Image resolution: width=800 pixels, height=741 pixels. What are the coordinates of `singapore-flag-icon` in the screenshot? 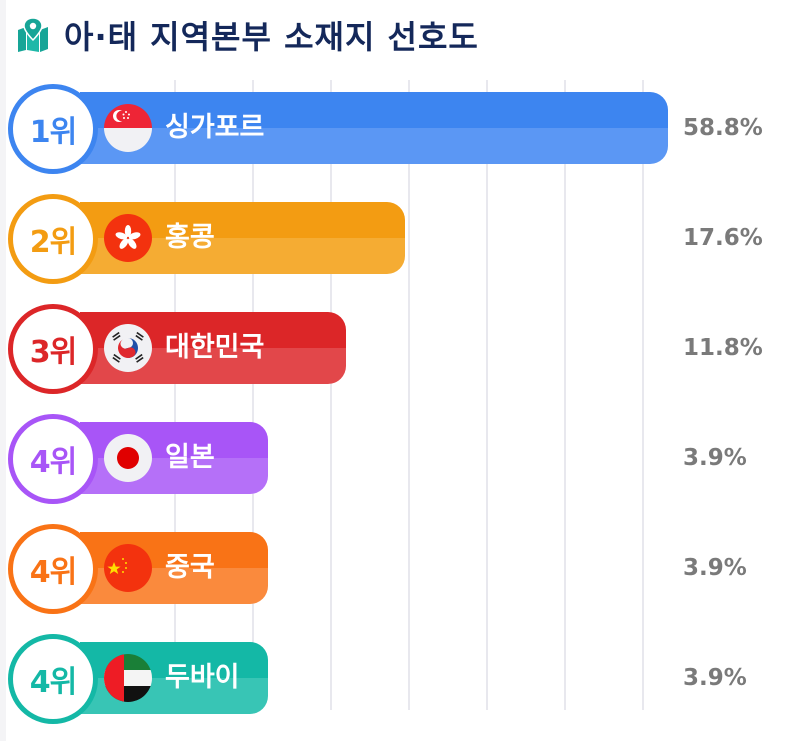 It's located at (128, 128).